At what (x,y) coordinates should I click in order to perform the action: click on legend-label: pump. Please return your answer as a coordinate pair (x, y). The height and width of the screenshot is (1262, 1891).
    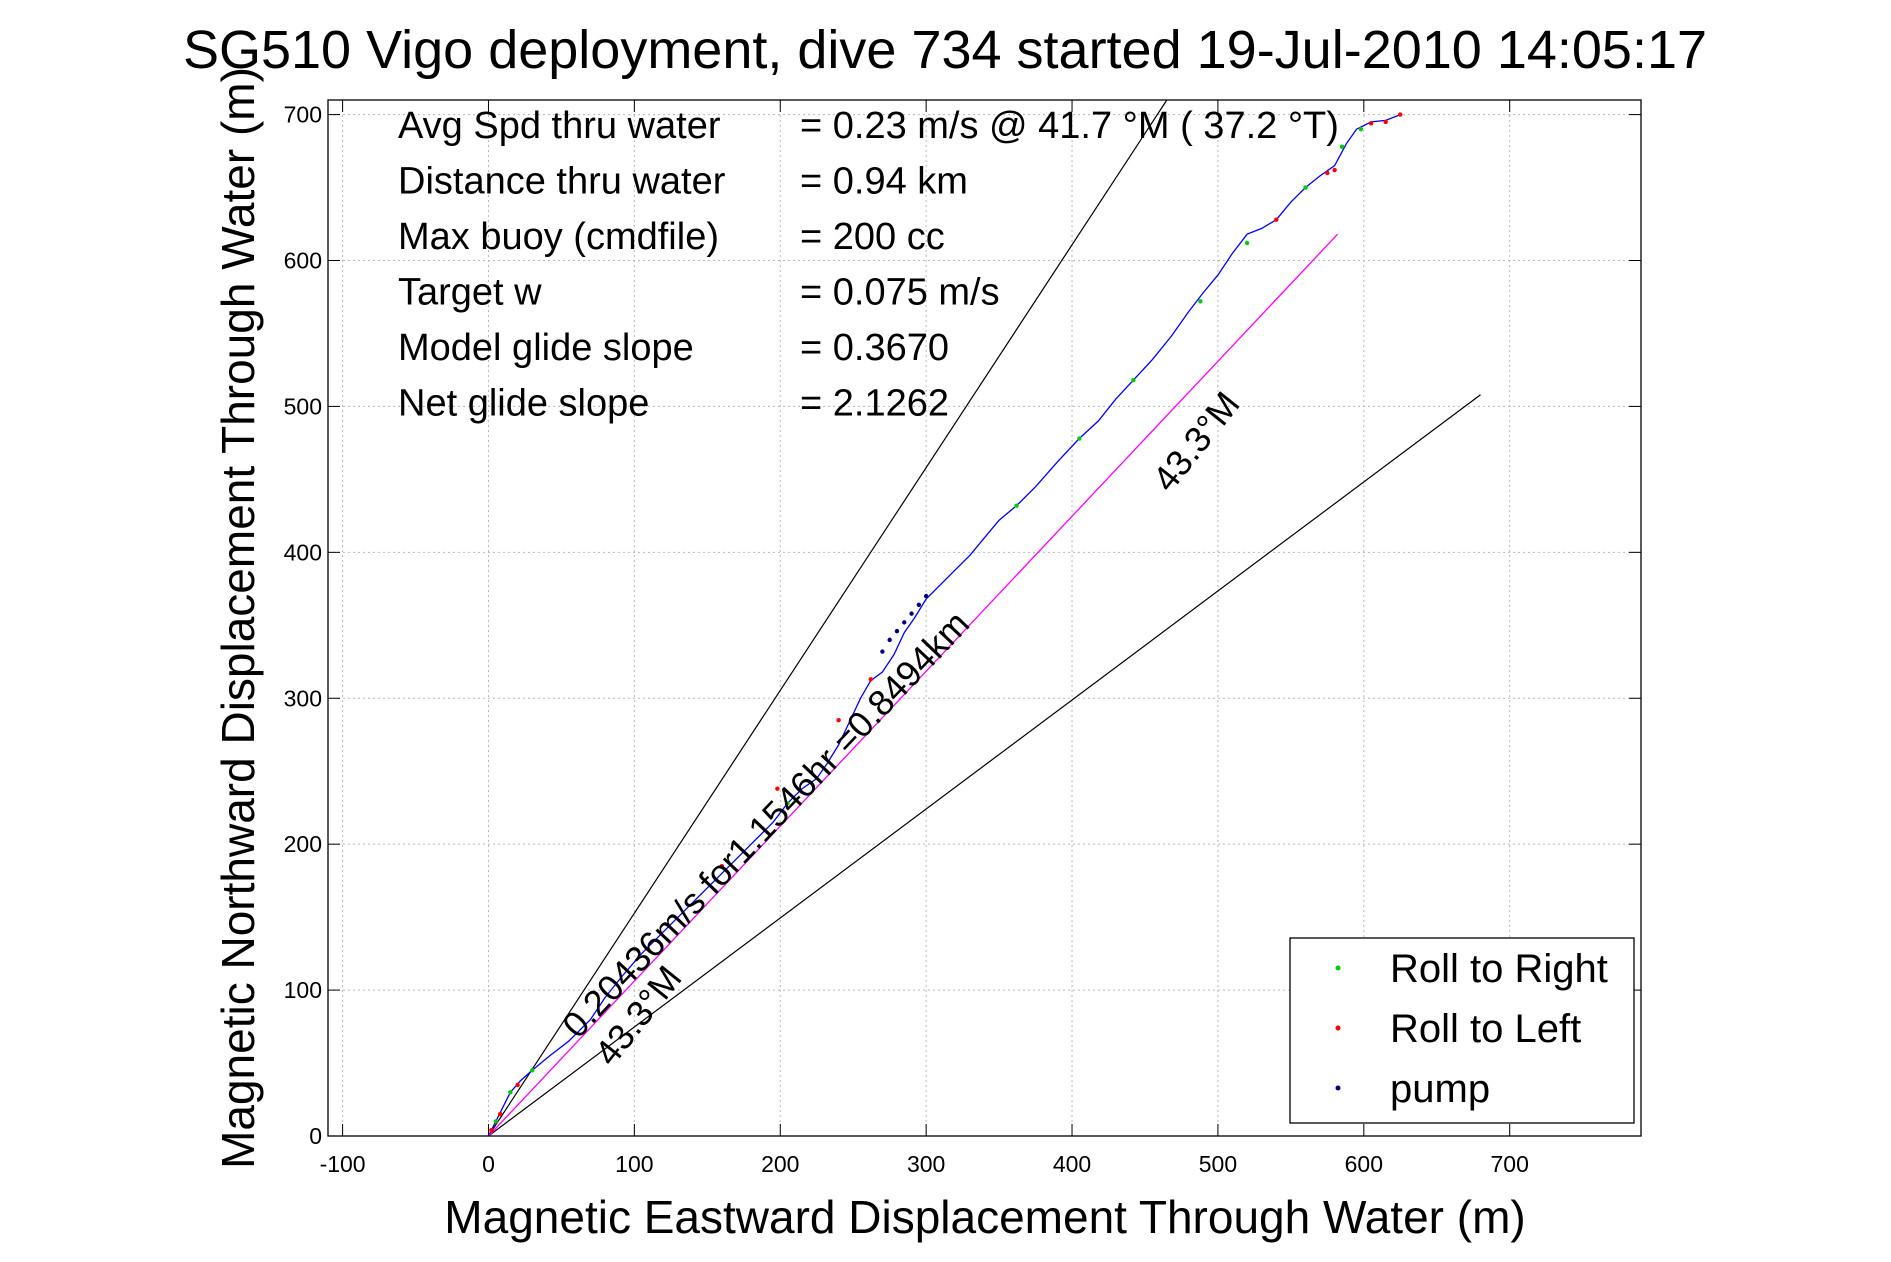
    Looking at the image, I should click on (1440, 1089).